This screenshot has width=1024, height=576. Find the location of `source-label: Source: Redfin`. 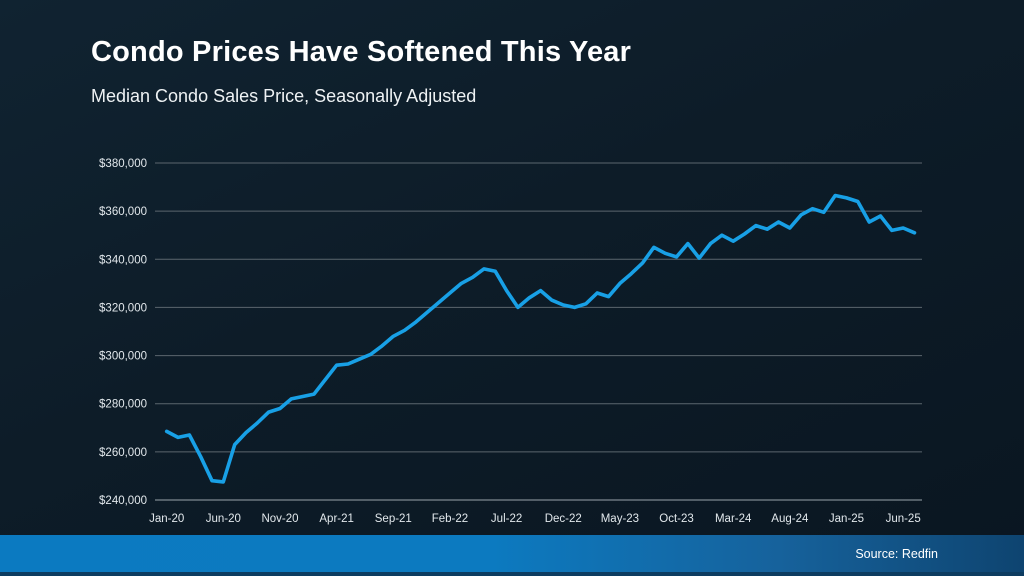

source-label: Source: Redfin is located at coordinates (896, 554).